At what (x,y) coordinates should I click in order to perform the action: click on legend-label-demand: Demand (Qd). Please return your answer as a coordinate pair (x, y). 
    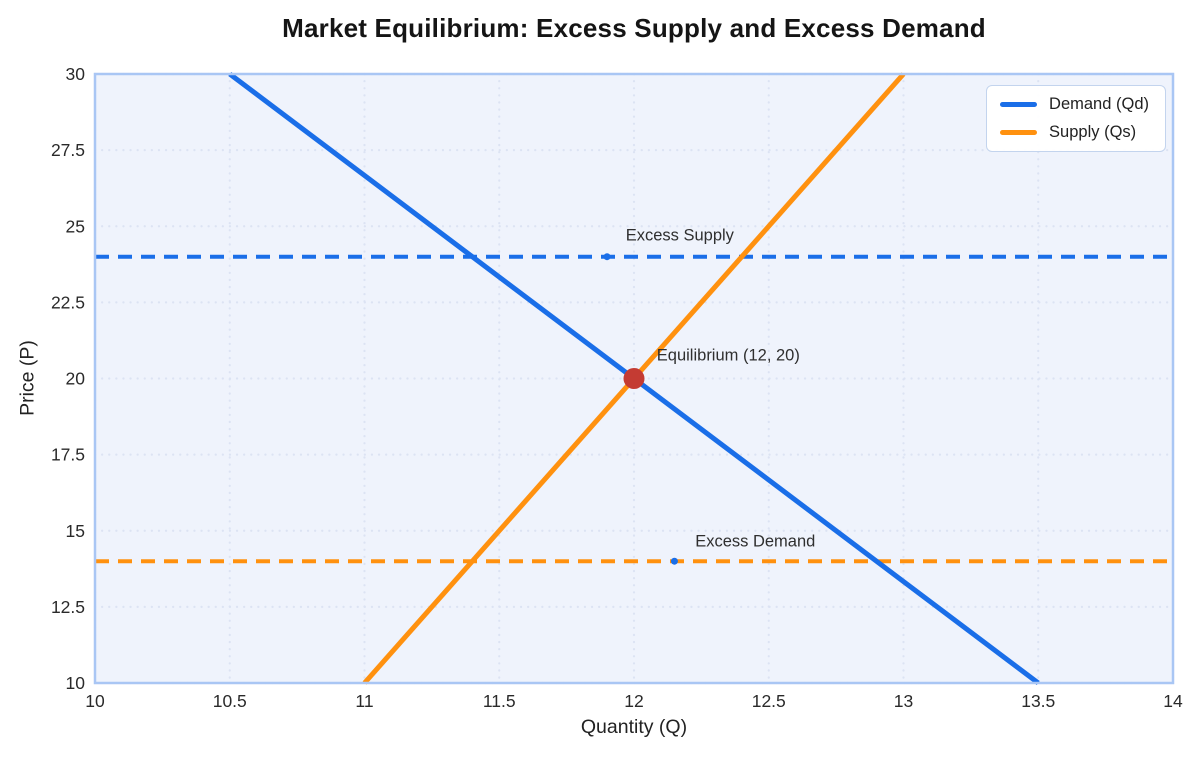
    Looking at the image, I should click on (1099, 104).